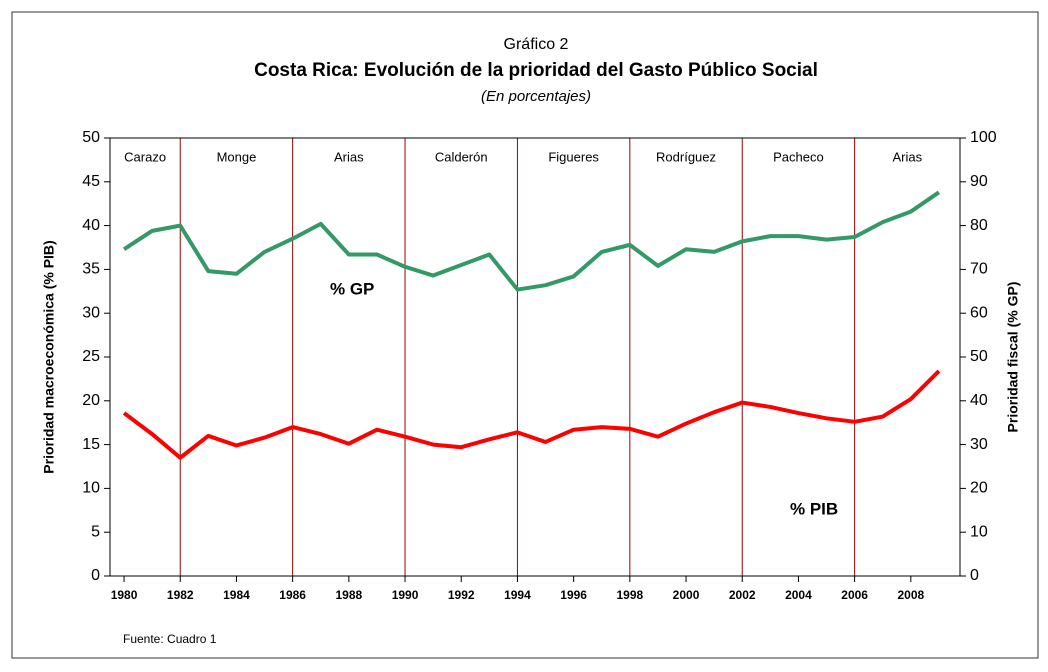 This screenshot has height=672, width=1048. I want to click on x-tick-label: 1984, so click(236, 595).